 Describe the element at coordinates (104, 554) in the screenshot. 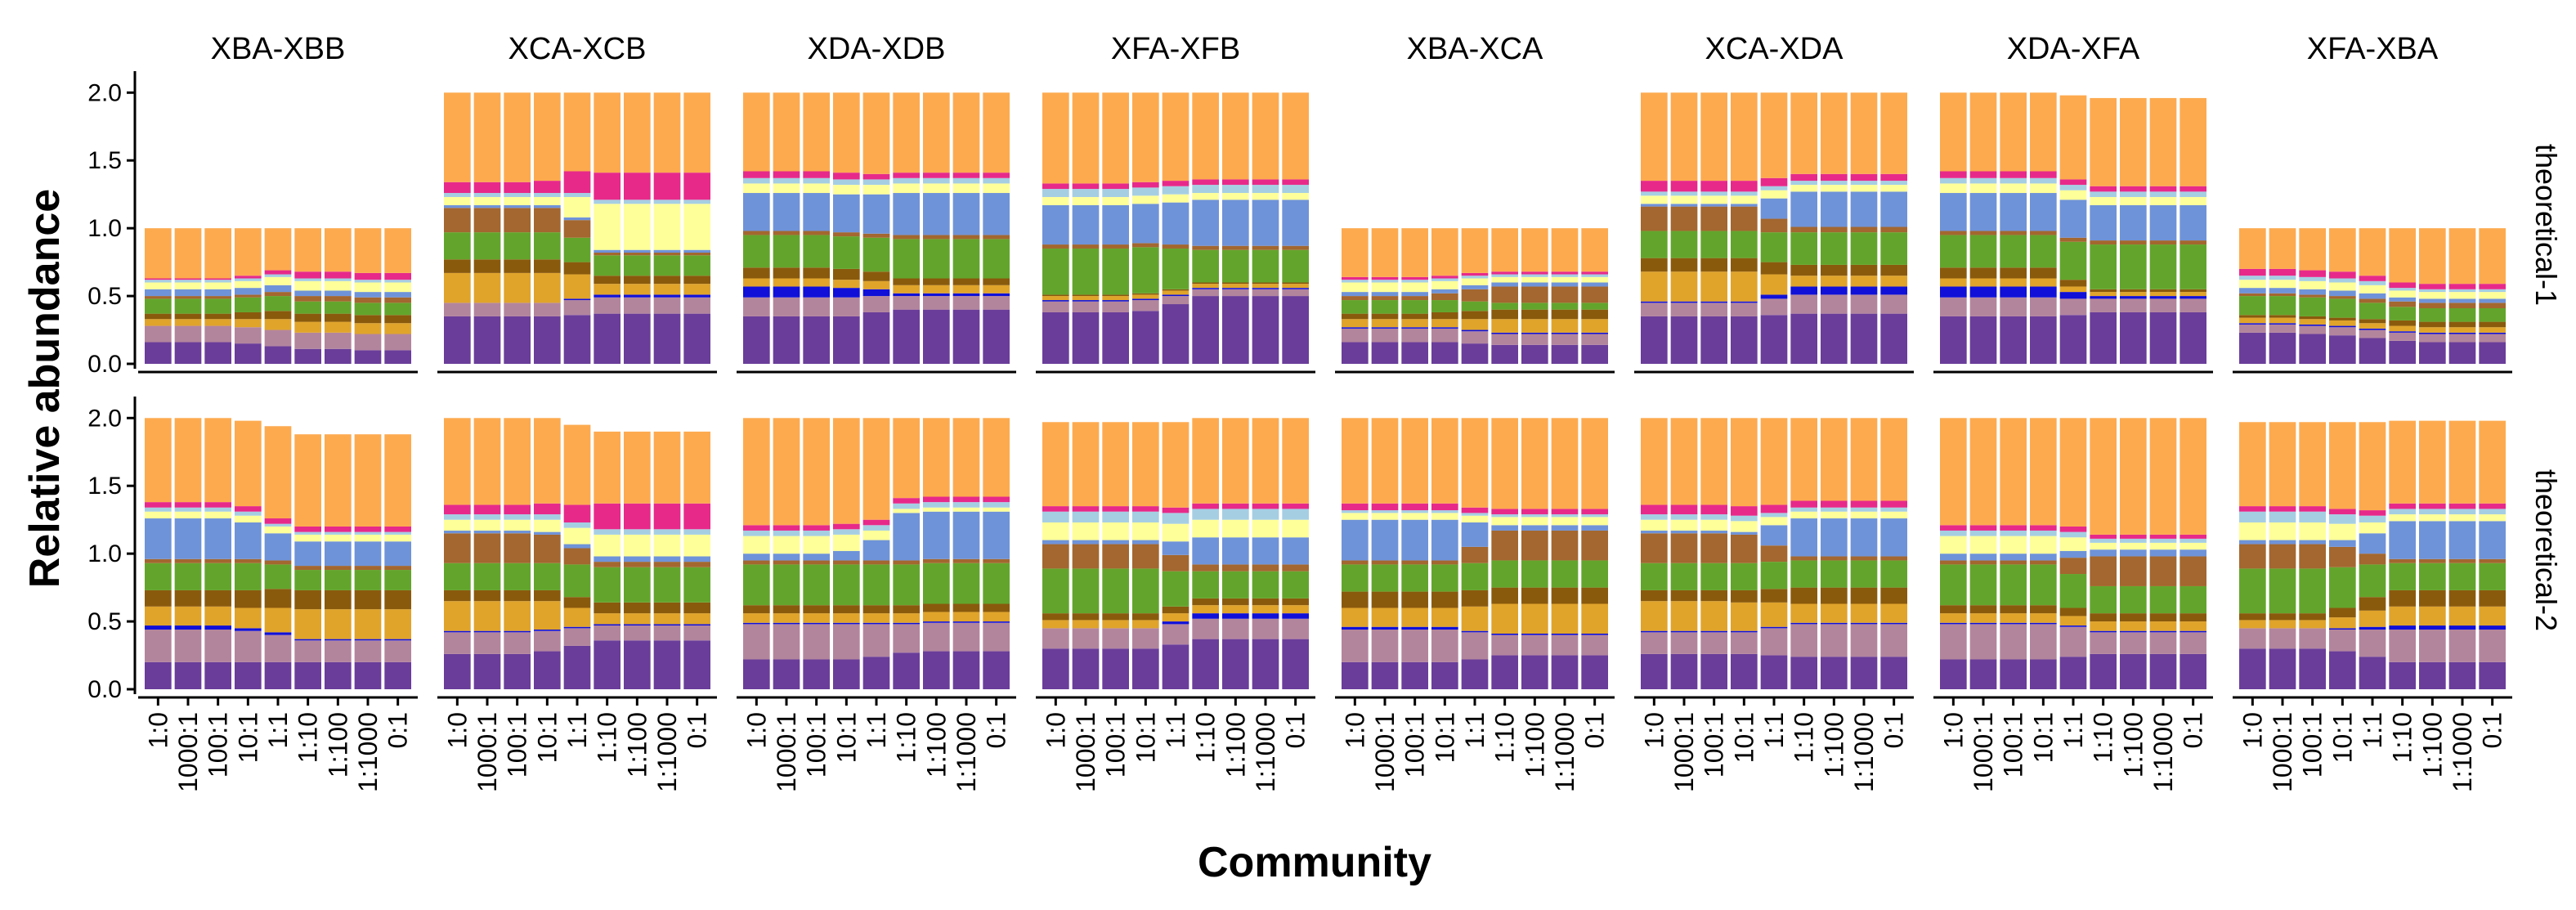

I see `y-tick-label: 1.0` at that location.